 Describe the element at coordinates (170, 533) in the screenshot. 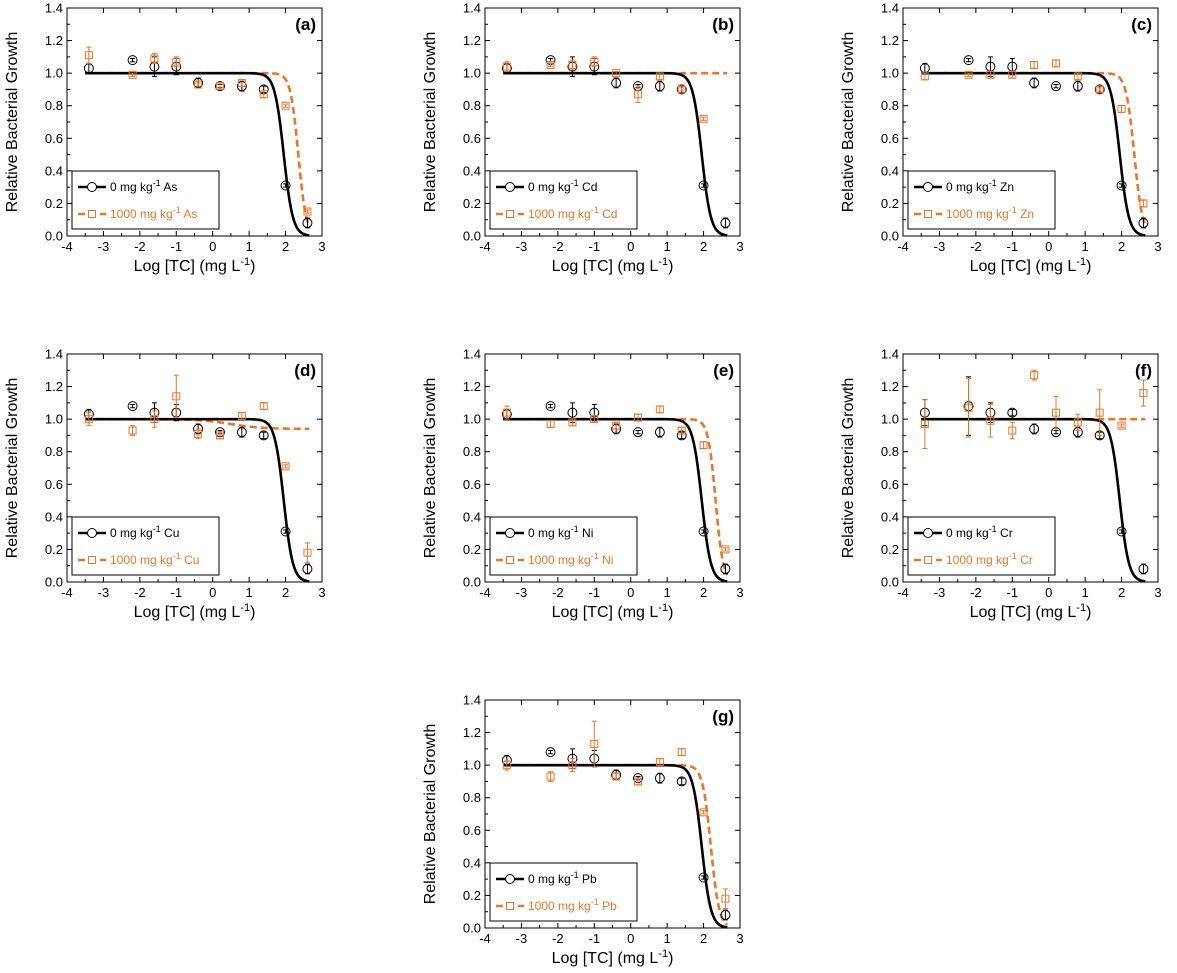

I see `legend-label-metal: Cu` at that location.